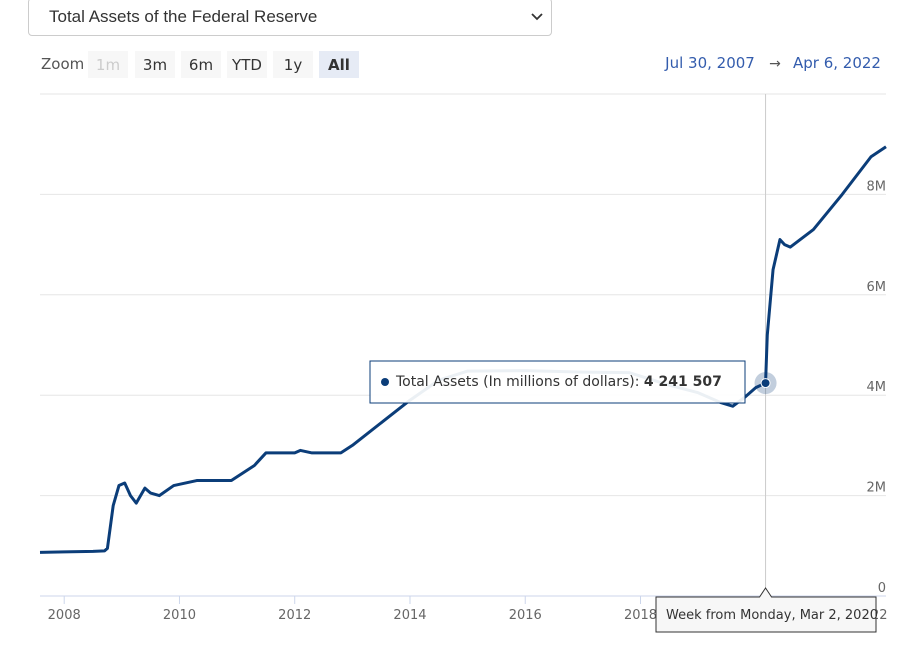  What do you see at coordinates (882, 588) in the screenshot?
I see `y-tick-label: 0` at bounding box center [882, 588].